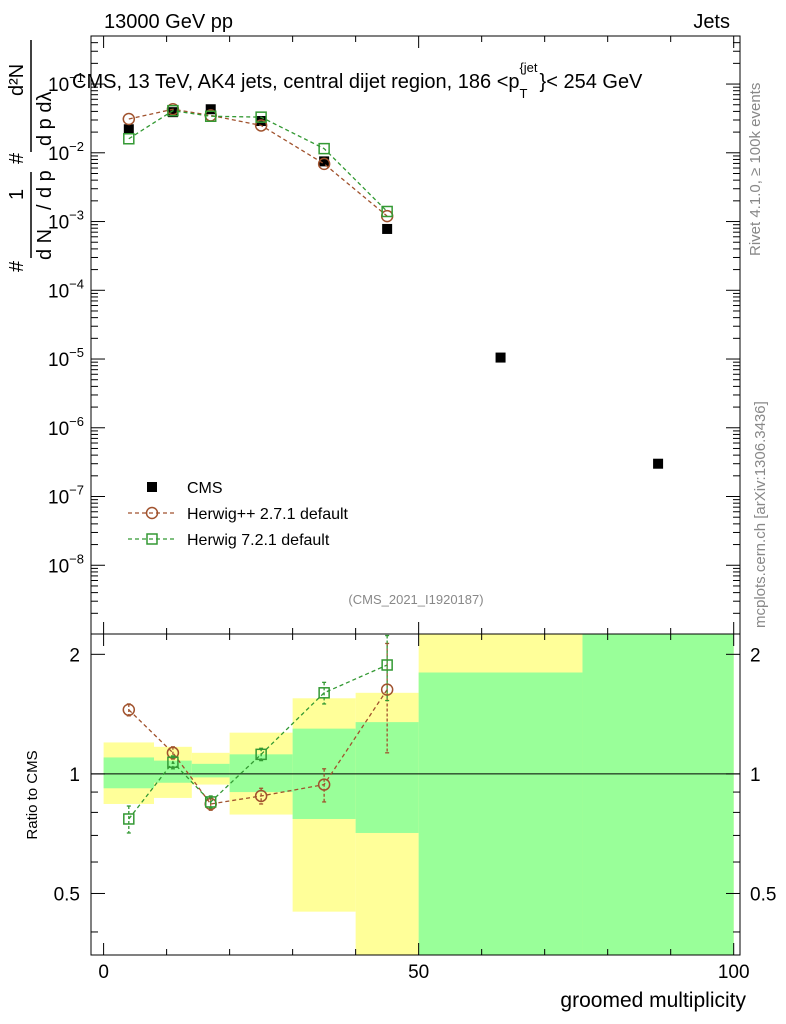 The image size is (786, 1024). Describe the element at coordinates (31, 156) in the screenshot. I see `y-axis-label: # 1 d N / d p # d²N d p dλ` at that location.